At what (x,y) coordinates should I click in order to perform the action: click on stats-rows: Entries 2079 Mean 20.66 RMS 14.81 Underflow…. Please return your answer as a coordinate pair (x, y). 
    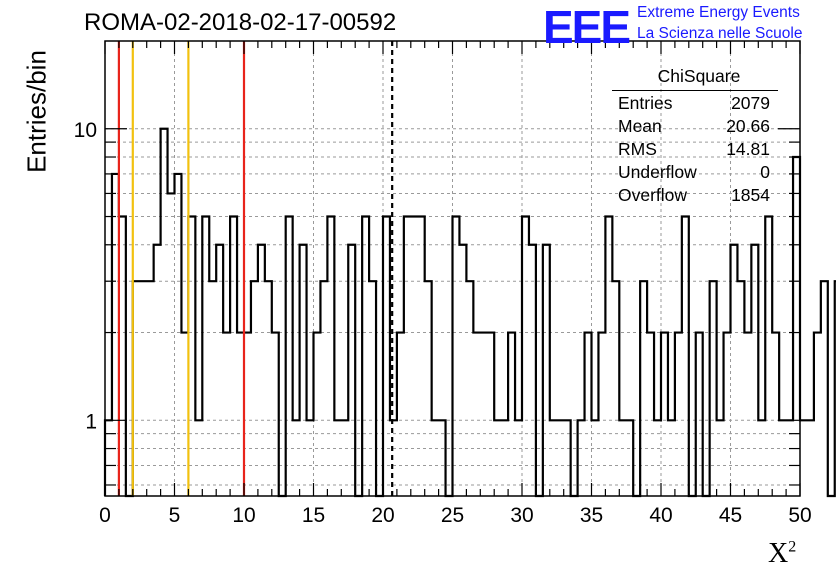
    Looking at the image, I should click on (695, 149).